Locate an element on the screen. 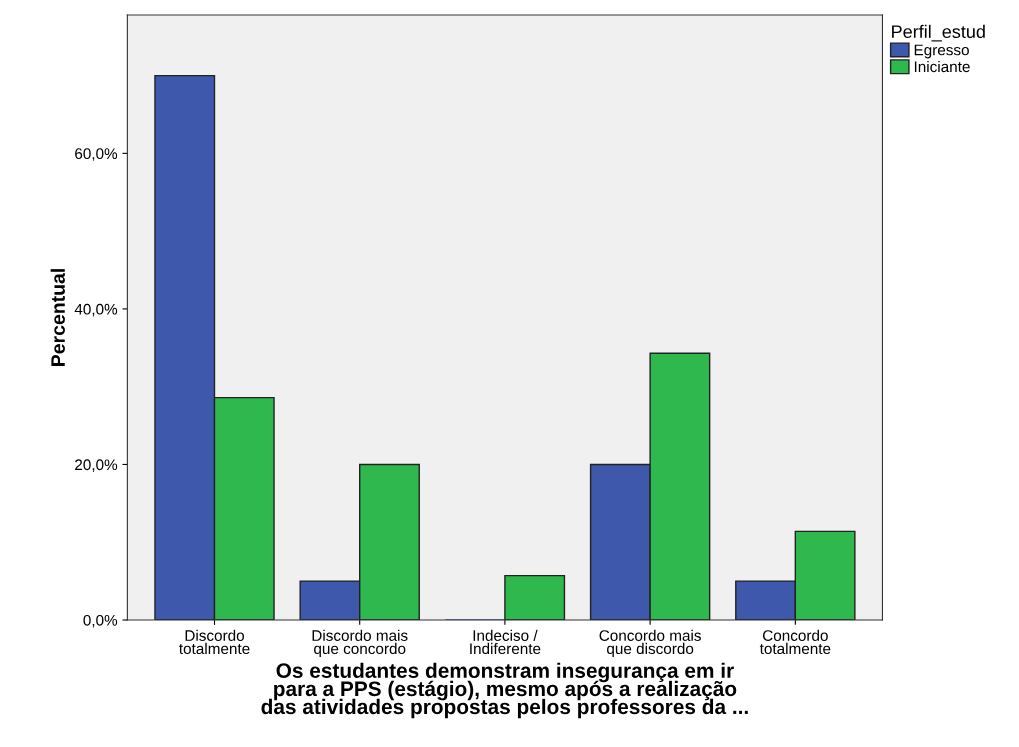 The height and width of the screenshot is (747, 1019). legend-label: Iniciante is located at coordinates (942, 66).